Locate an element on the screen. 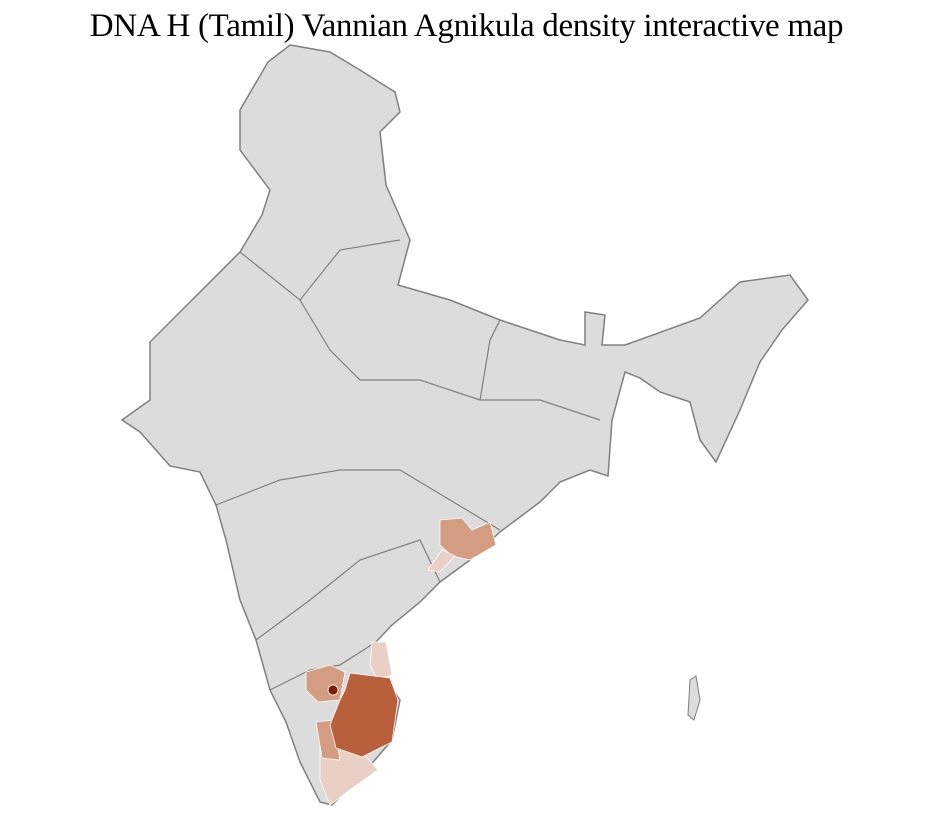 This screenshot has height=835, width=933. andaman-islands is located at coordinates (694, 698).